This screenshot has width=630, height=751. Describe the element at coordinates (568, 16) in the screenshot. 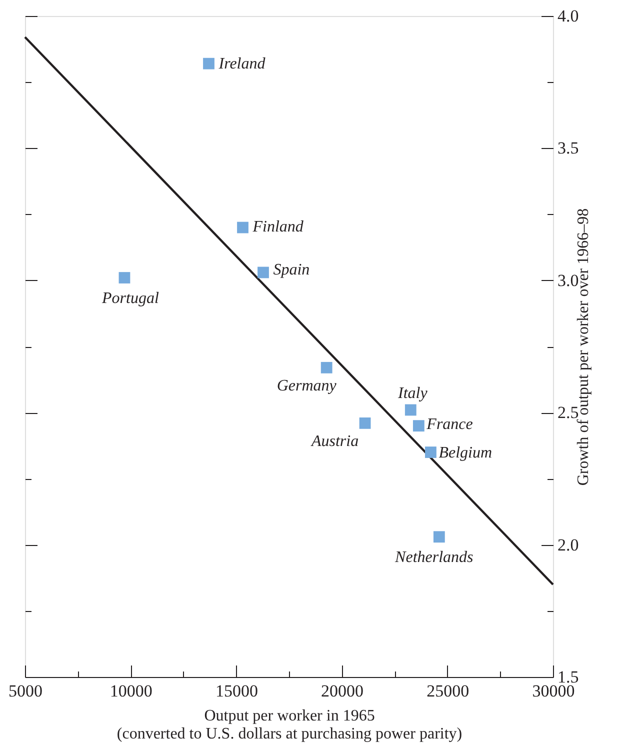

I see `y-tick-label: 4.0` at that location.